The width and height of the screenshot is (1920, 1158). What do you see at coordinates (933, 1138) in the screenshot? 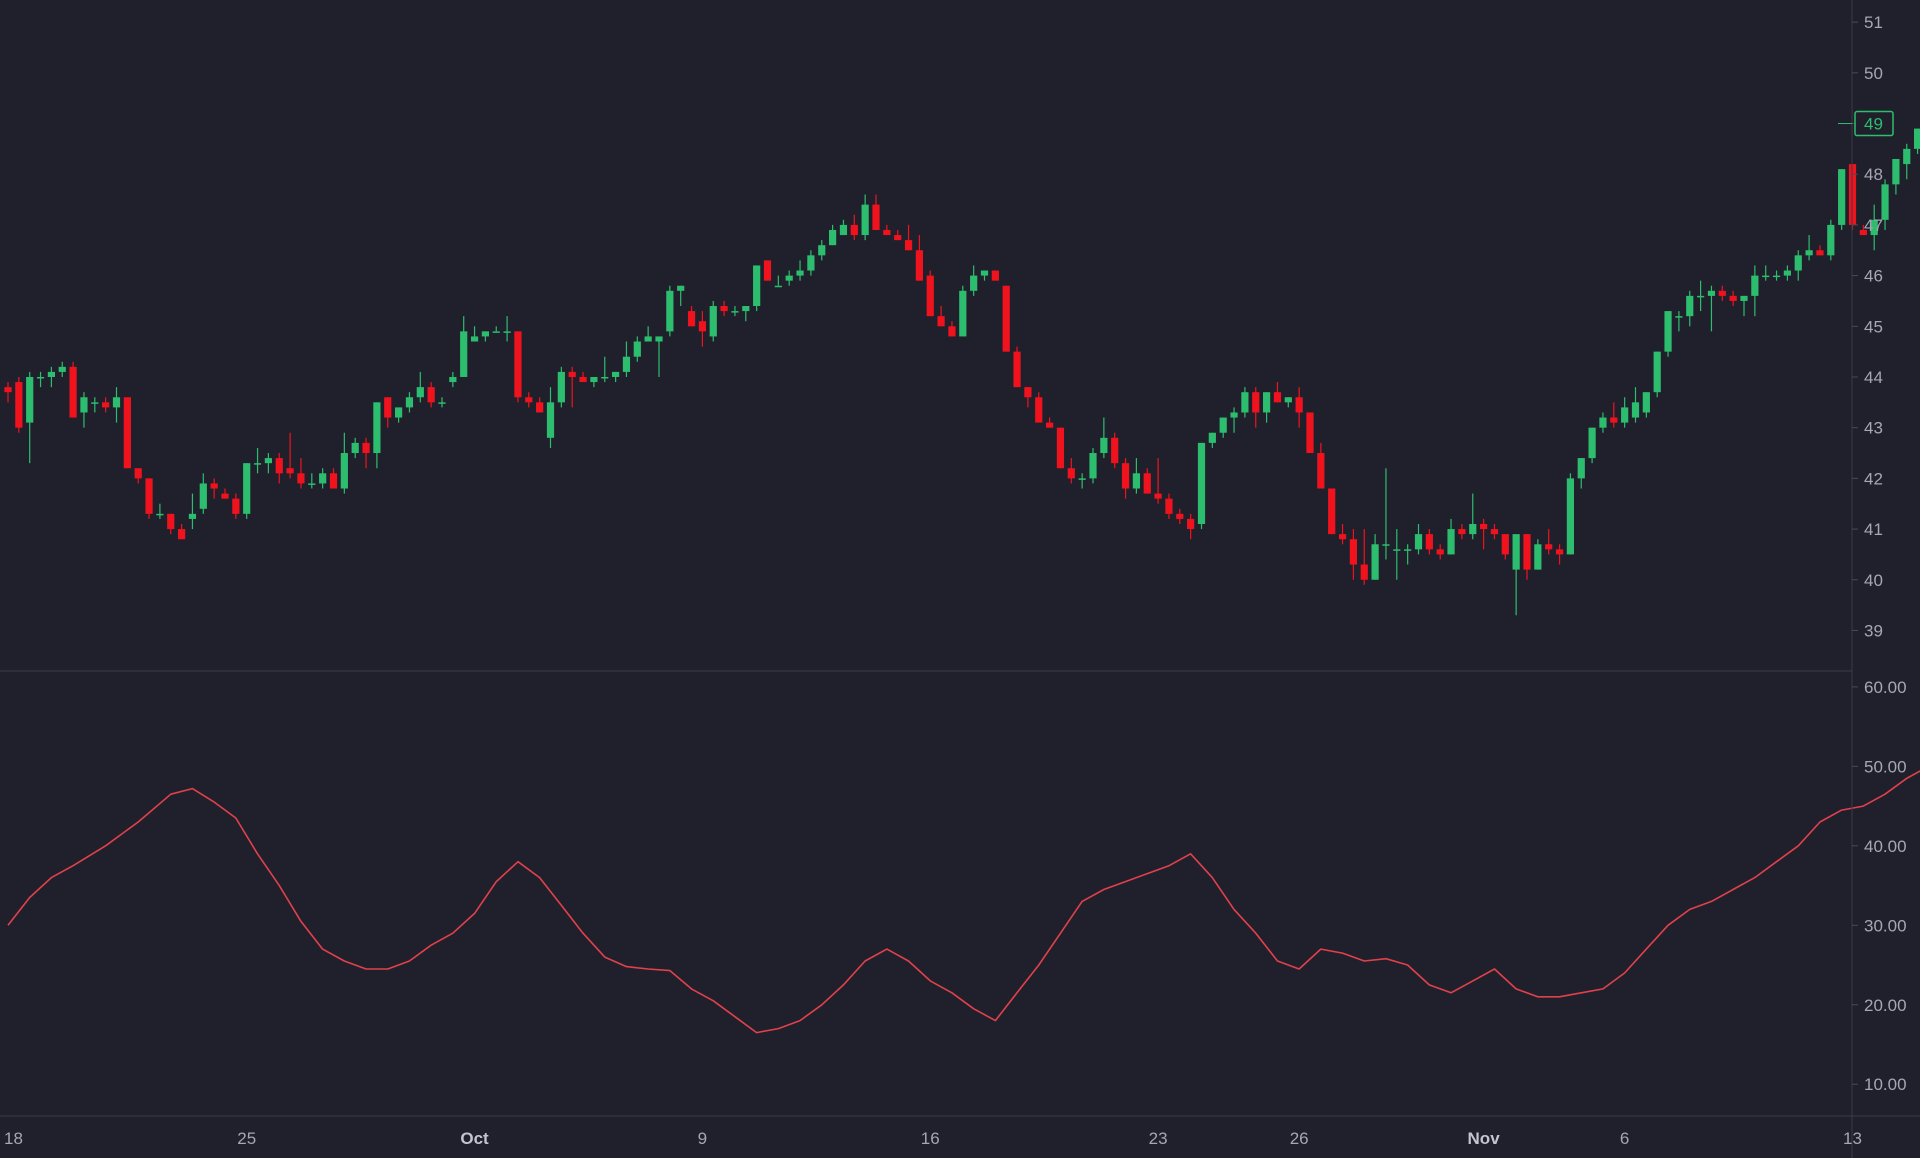
I see `time-axis: 18 25 Oct 9 16 23 26 Nov 6 13` at bounding box center [933, 1138].